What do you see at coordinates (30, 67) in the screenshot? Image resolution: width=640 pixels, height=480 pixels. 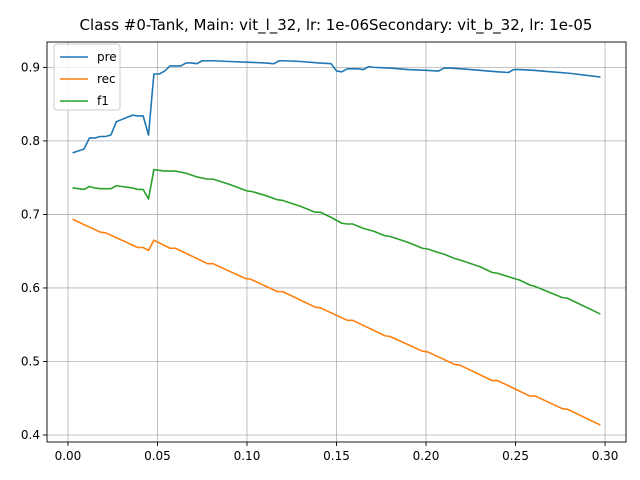 I see `y-tick-label: 0.9` at bounding box center [30, 67].